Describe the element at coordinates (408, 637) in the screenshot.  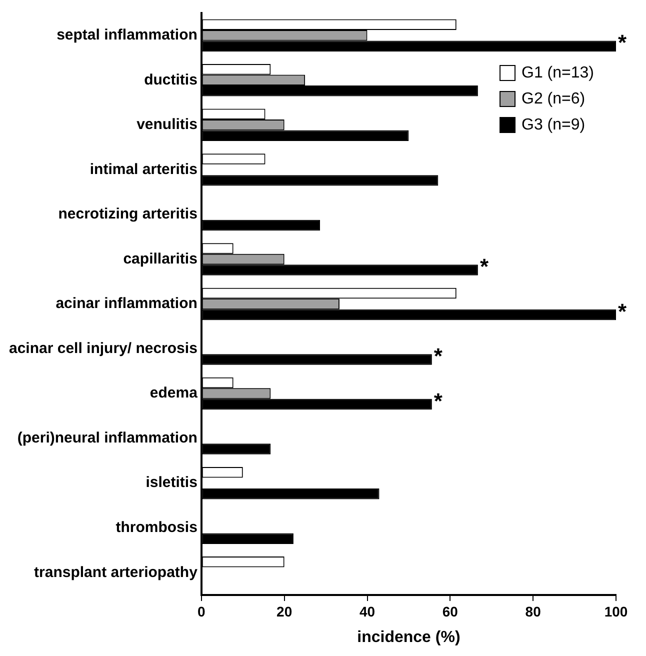
I see `x-axis-title: incidence (%)` at that location.